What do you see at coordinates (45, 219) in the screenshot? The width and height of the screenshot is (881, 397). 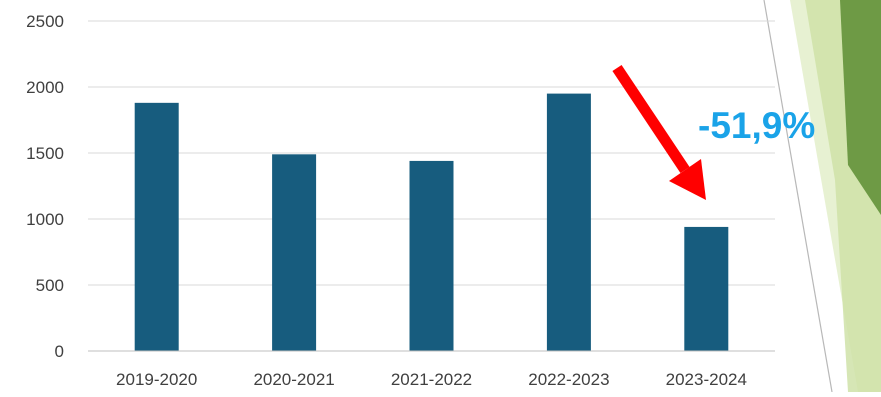 I see `y-tick-label: 1000` at bounding box center [45, 219].